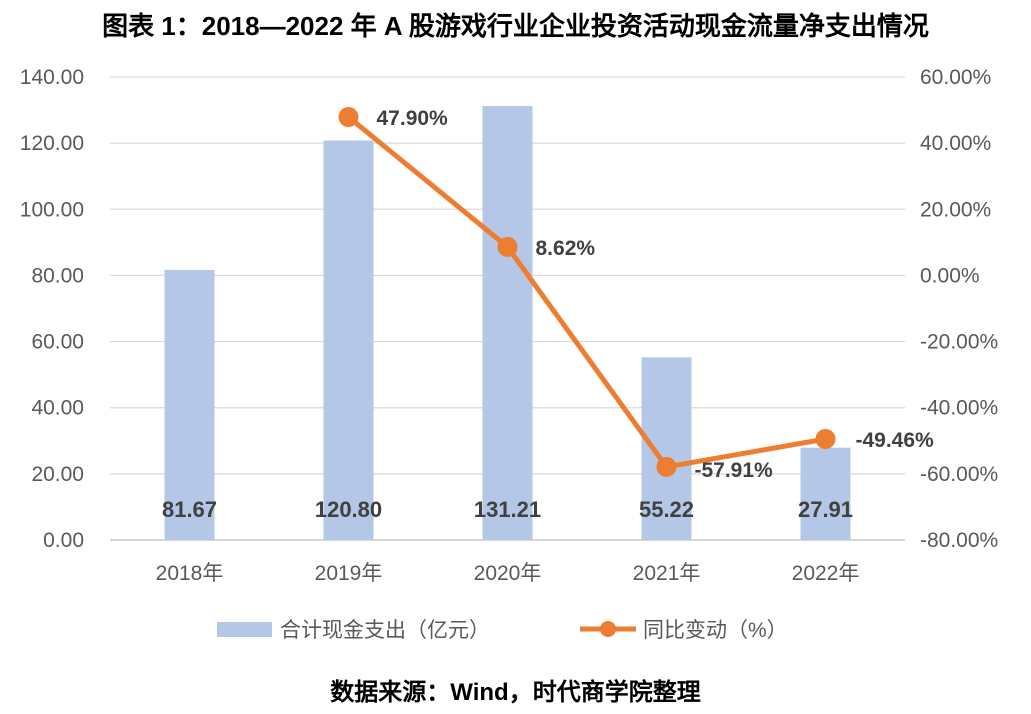 The image size is (1031, 714). I want to click on x-tick-label: 2020年, so click(508, 573).